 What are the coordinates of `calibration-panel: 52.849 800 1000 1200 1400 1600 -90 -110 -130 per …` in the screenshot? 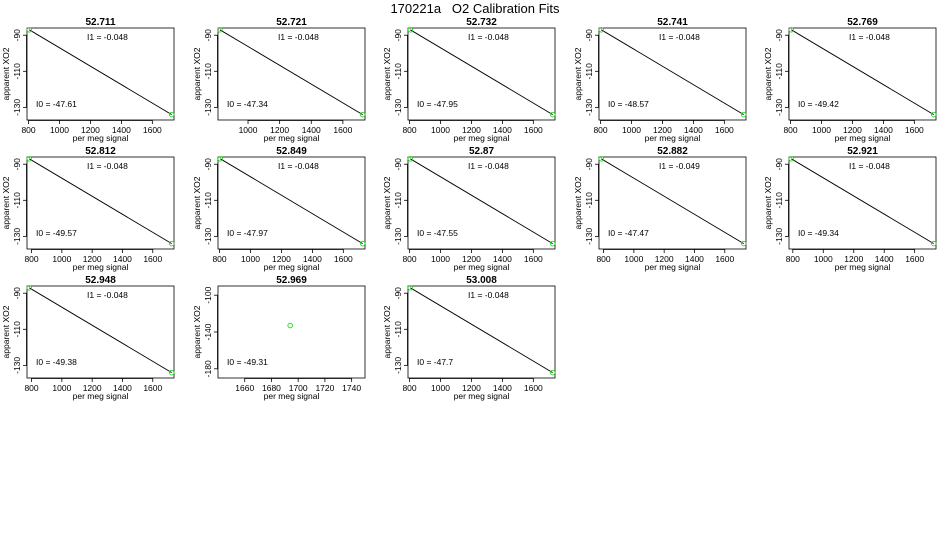 It's located at (279, 209).